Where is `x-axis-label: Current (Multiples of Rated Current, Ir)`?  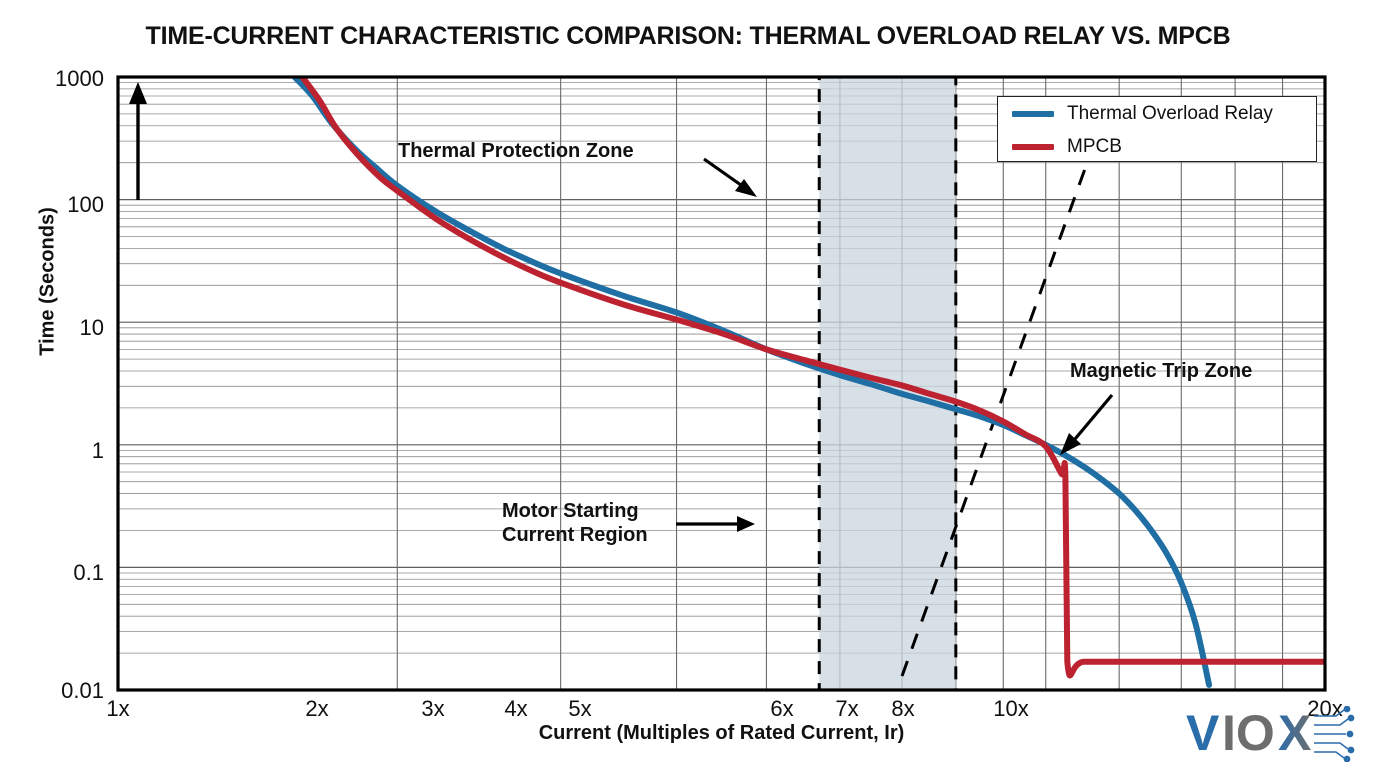
x-axis-label: Current (Multiples of Rated Current, Ir) is located at coordinates (721, 733).